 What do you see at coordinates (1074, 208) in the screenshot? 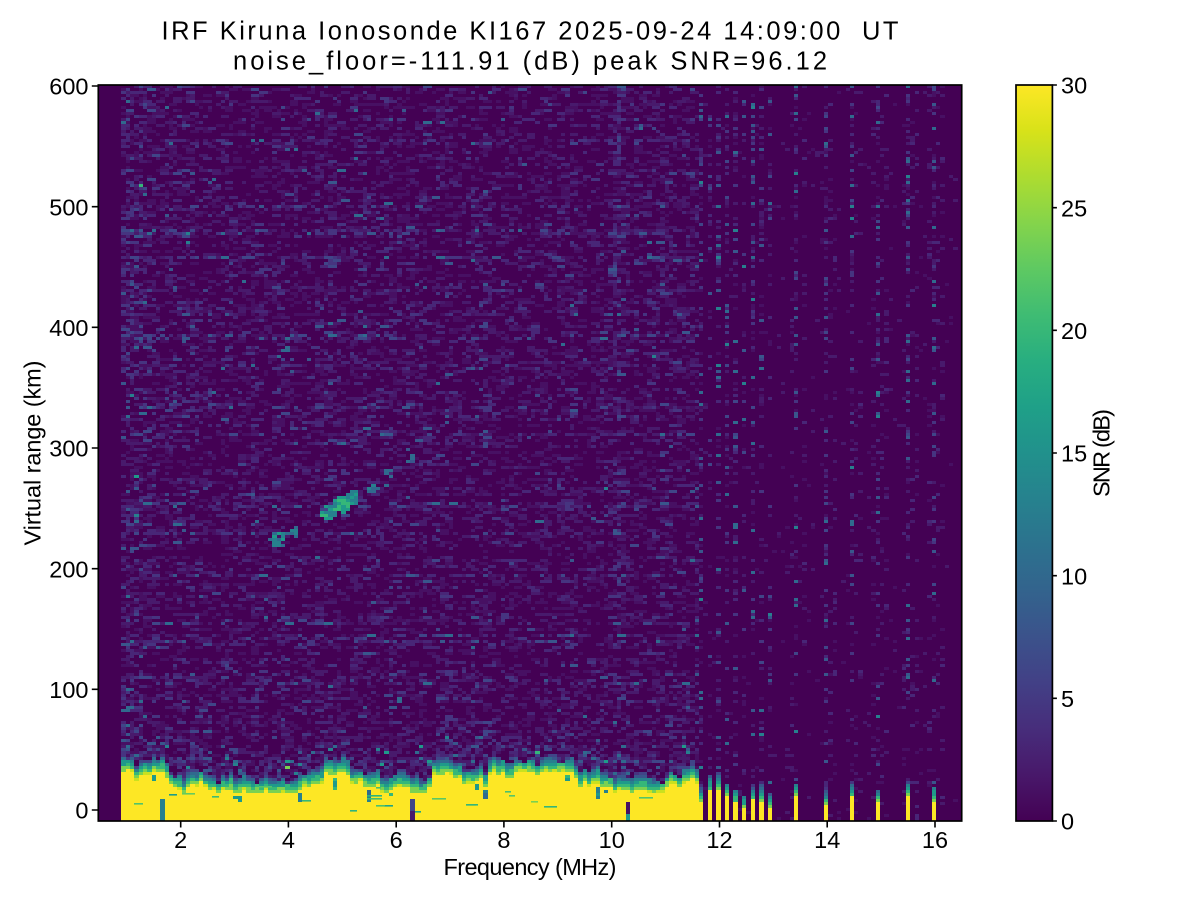
I see `svg-text: 25` at bounding box center [1074, 208].